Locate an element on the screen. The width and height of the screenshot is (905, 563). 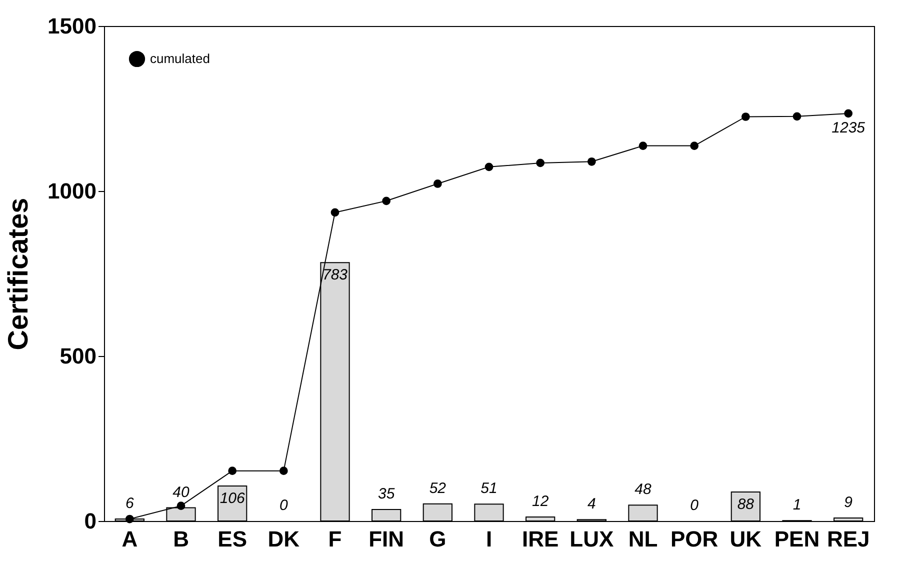
data-label: 88 is located at coordinates (746, 504).